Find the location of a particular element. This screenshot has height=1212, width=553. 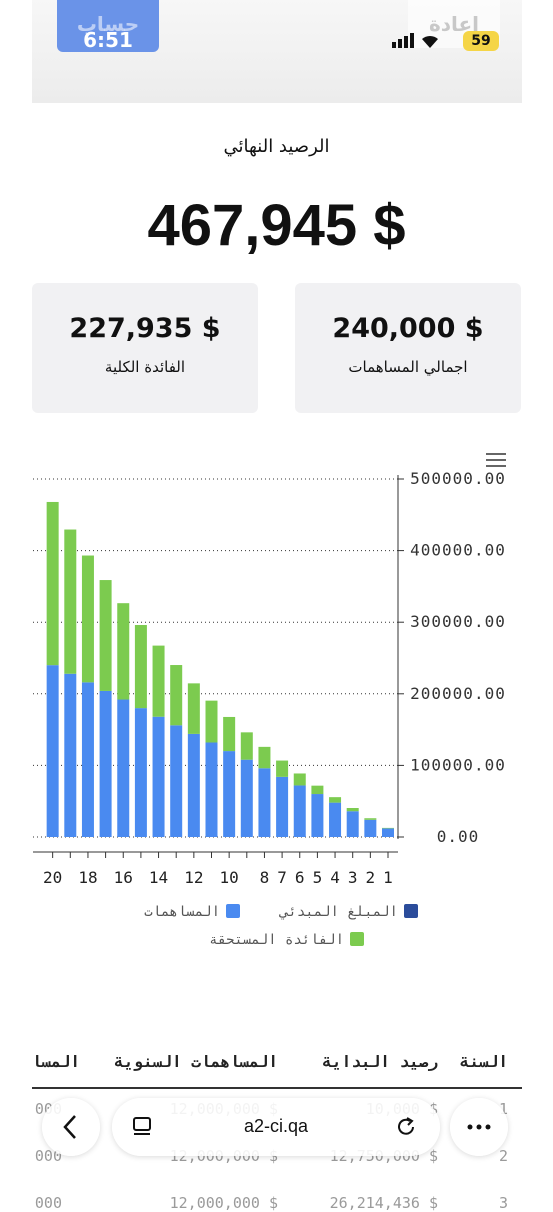

chart-menu is located at coordinates (496, 460).